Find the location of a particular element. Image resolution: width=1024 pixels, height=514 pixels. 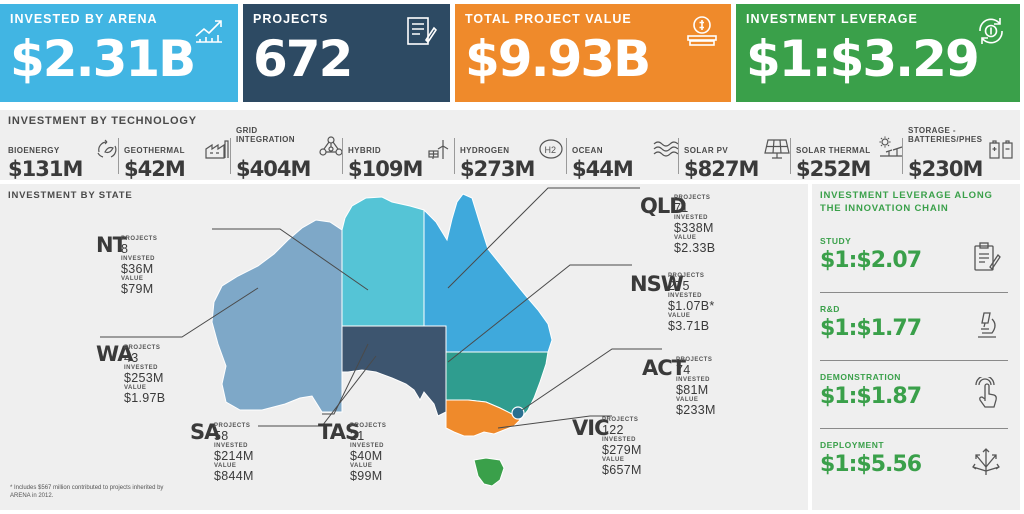

leverage-value: $1:$5.56 is located at coordinates (871, 464).